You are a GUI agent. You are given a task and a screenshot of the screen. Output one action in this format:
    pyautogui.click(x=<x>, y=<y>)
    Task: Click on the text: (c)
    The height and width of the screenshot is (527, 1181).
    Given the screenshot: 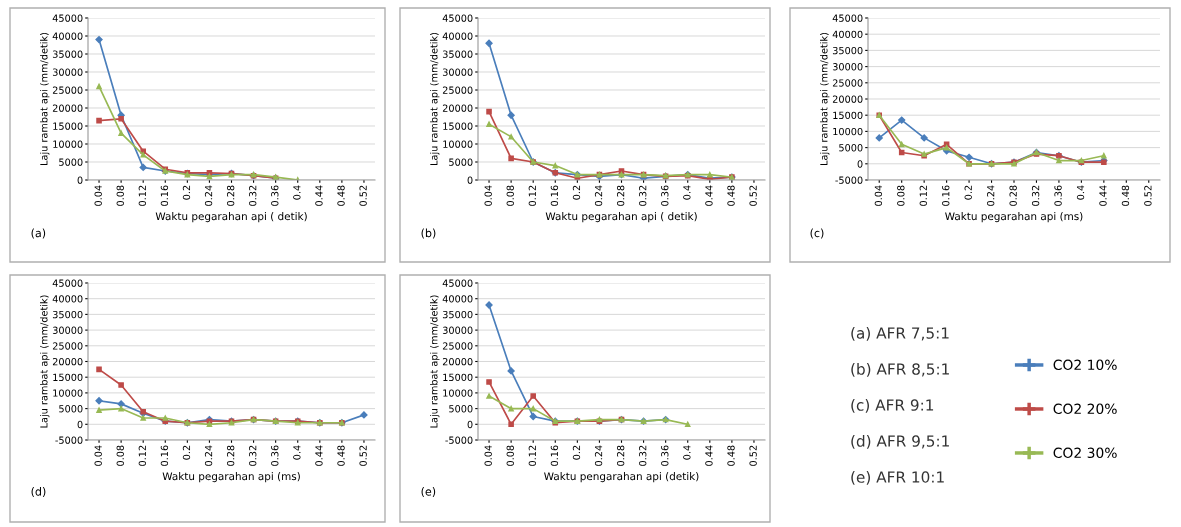 What is the action you would take?
    pyautogui.click(x=817, y=233)
    